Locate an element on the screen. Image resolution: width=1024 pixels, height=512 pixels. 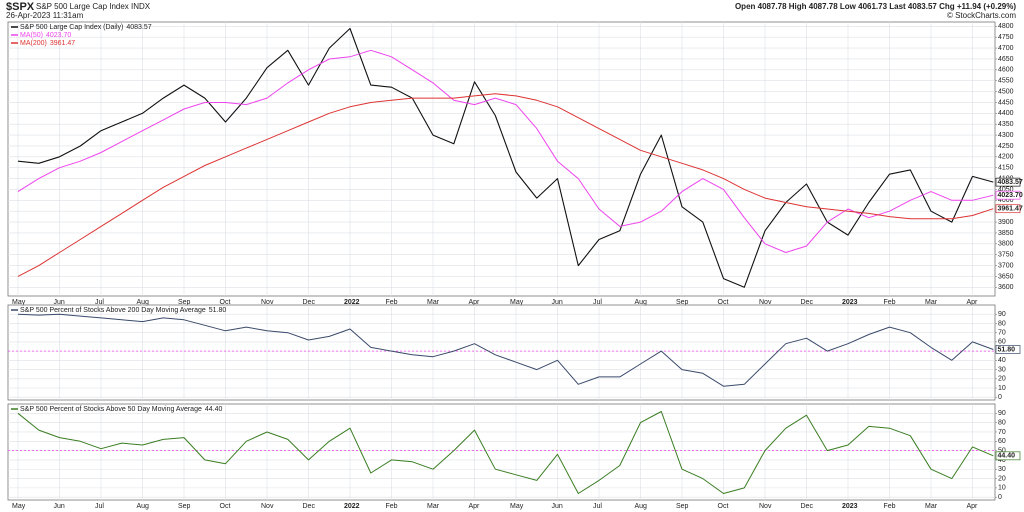
legend-name: S&P 500 Large Cap Index (Daily) is located at coordinates (71, 27).